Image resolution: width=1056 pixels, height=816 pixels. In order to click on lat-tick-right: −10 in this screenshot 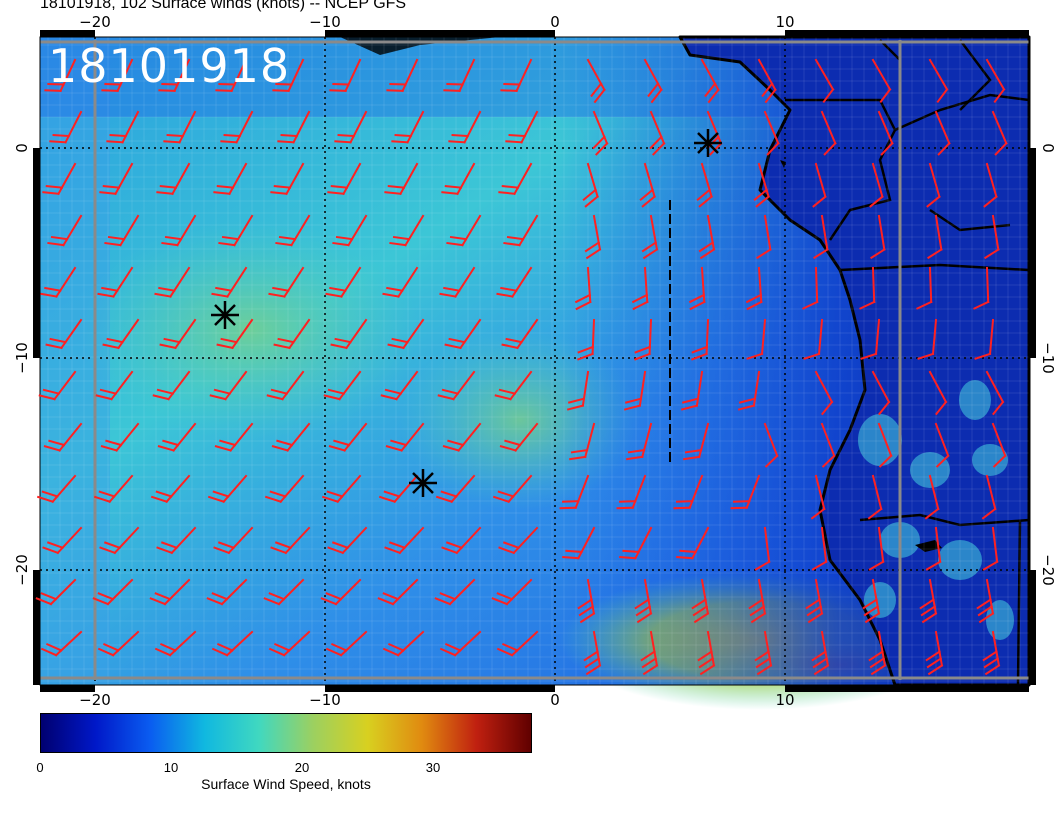, I will do `click(1047, 358)`.